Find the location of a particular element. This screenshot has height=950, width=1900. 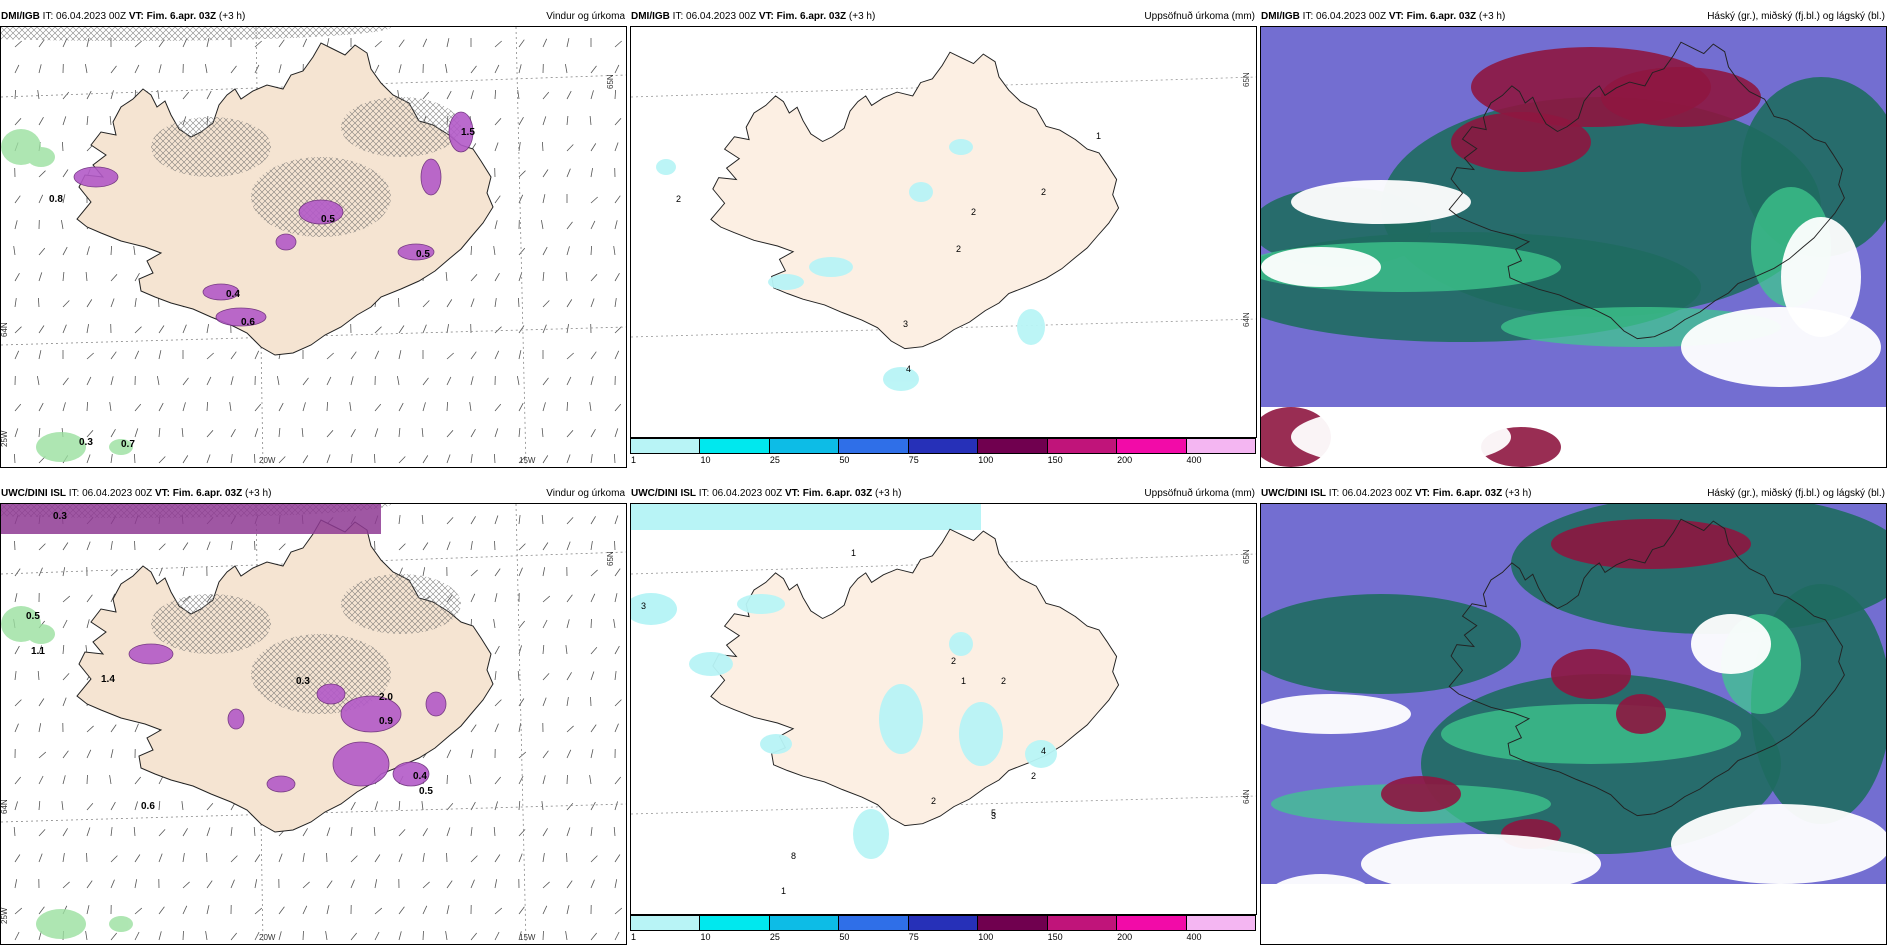

colorbar-tick-label: 25 is located at coordinates (774, 460).